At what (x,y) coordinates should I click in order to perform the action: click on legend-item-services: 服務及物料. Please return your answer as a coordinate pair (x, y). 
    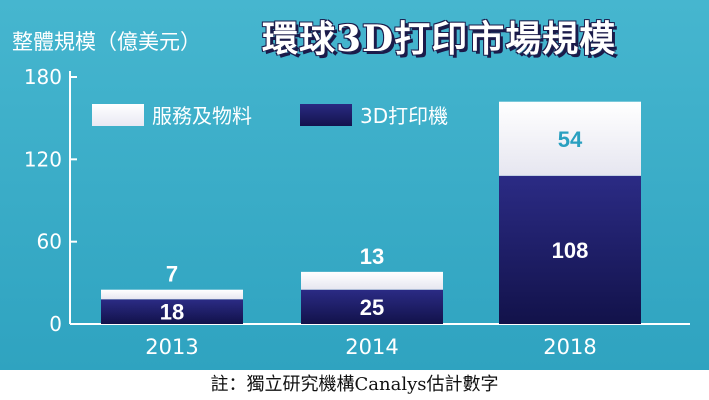
    Looking at the image, I should click on (172, 114).